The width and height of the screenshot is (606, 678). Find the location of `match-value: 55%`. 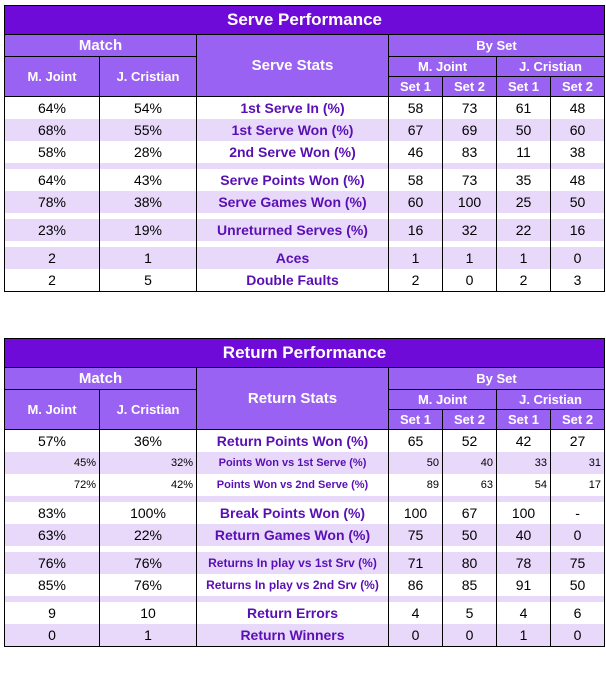

match-value: 55% is located at coordinates (148, 130).